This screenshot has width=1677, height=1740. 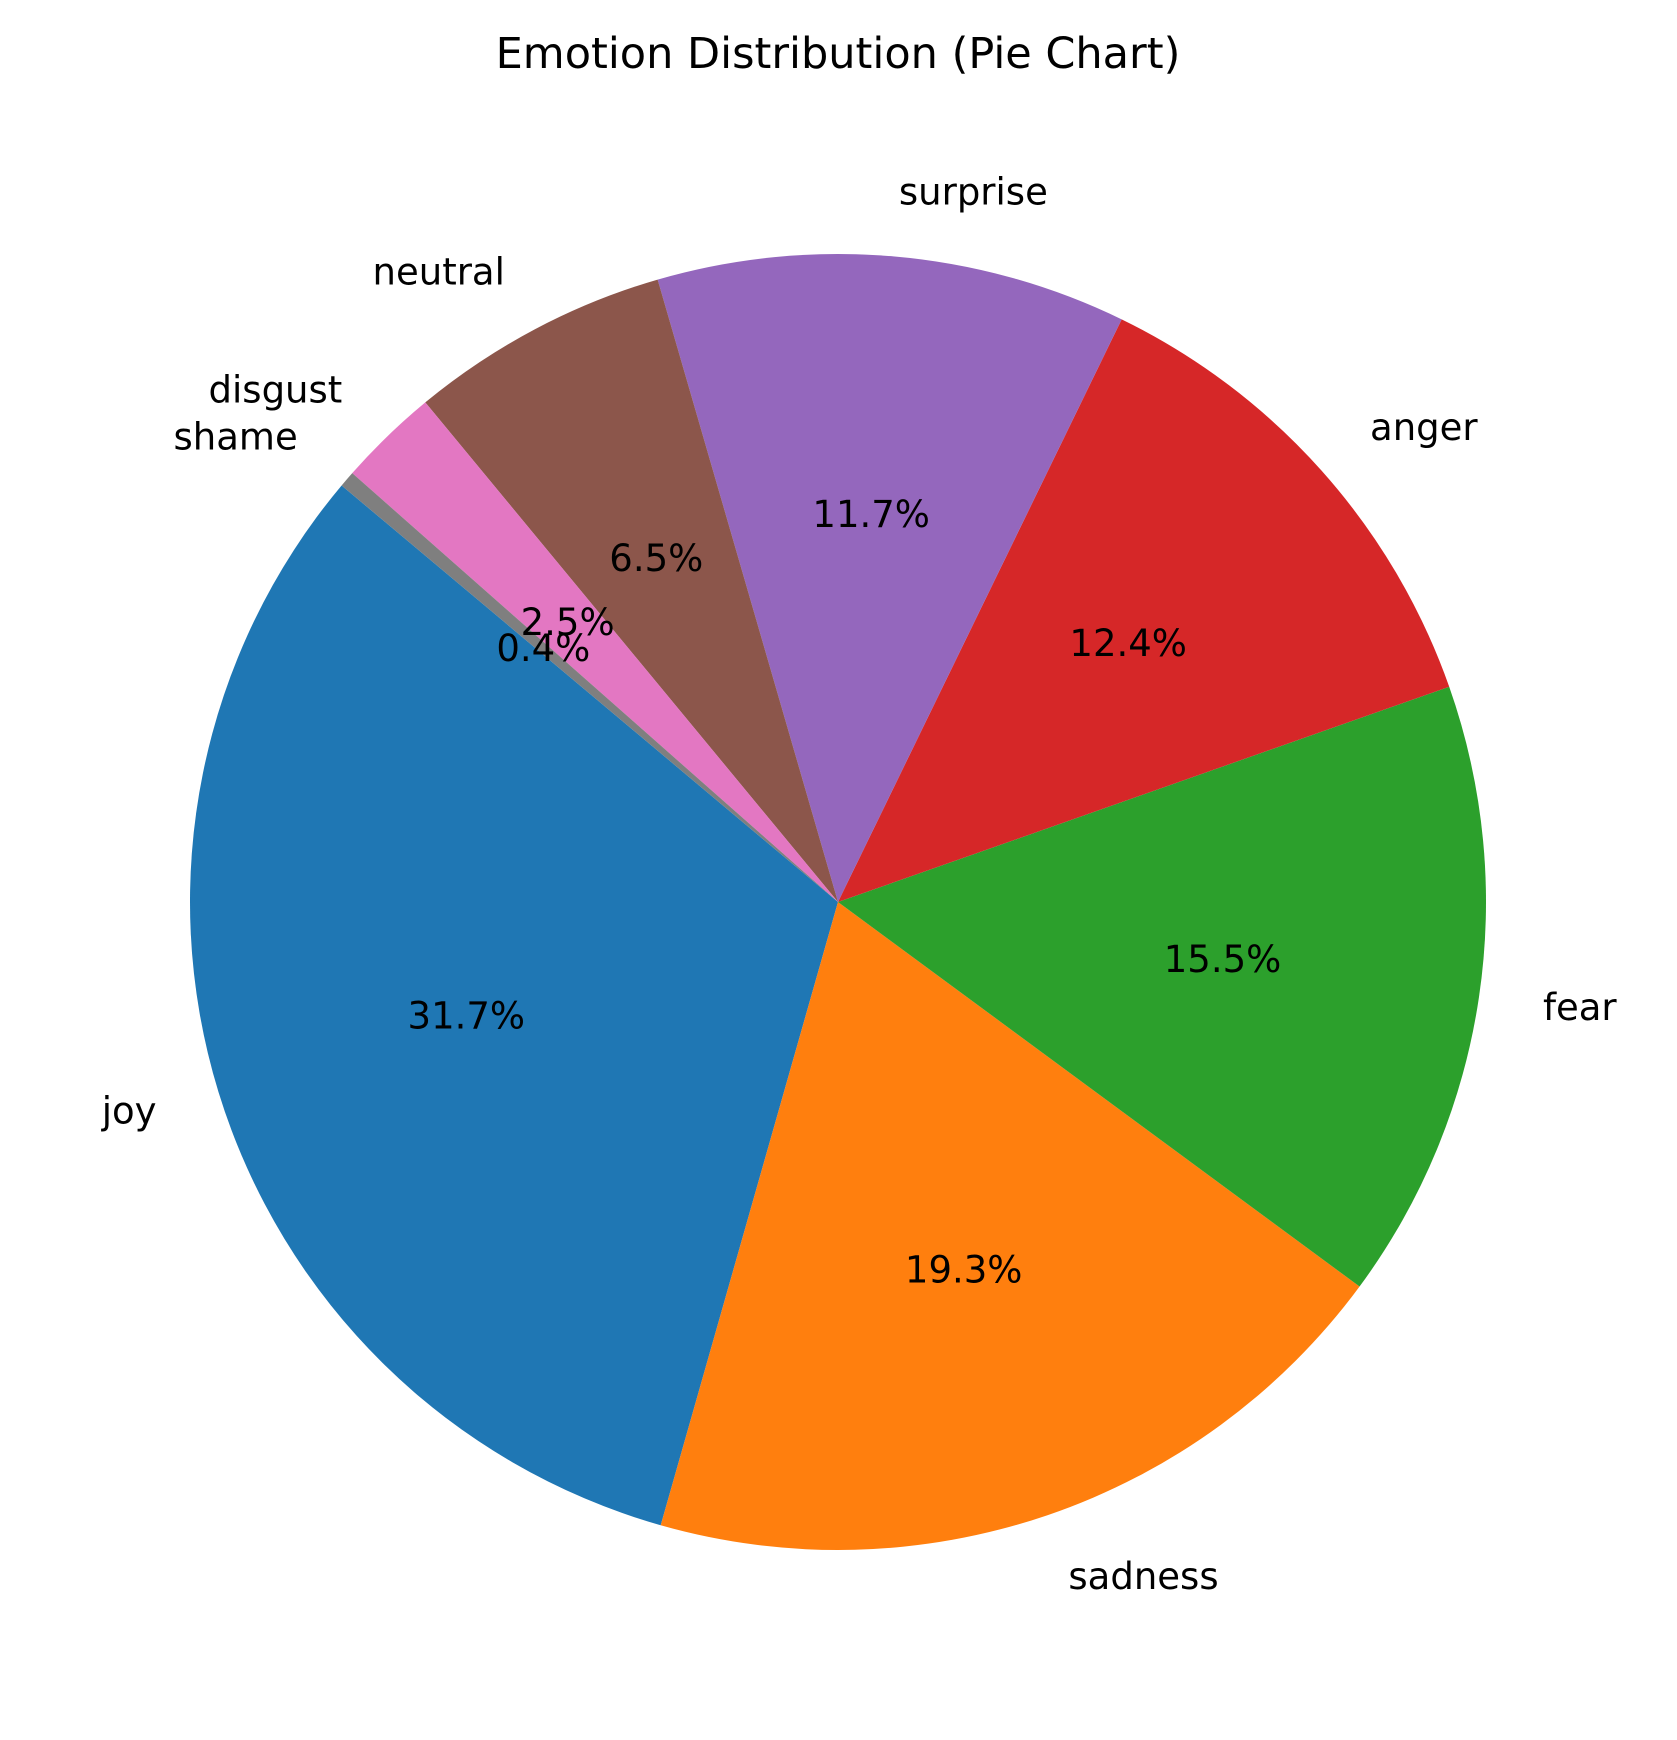 I want to click on slice-label-surprise: surprise, so click(x=973, y=191).